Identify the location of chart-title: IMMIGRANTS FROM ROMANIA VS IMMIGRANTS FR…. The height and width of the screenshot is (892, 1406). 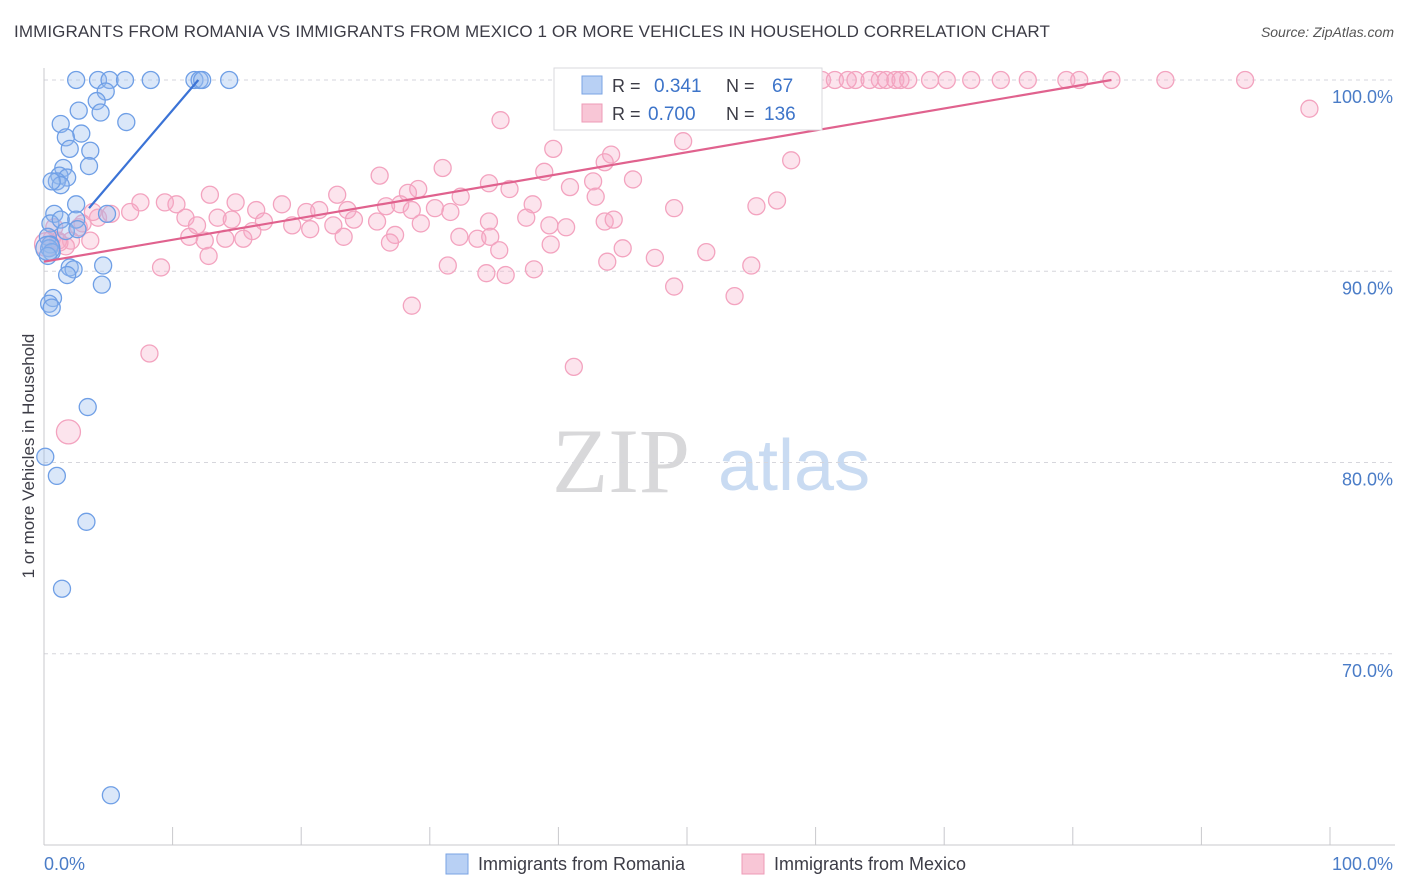
(532, 31).